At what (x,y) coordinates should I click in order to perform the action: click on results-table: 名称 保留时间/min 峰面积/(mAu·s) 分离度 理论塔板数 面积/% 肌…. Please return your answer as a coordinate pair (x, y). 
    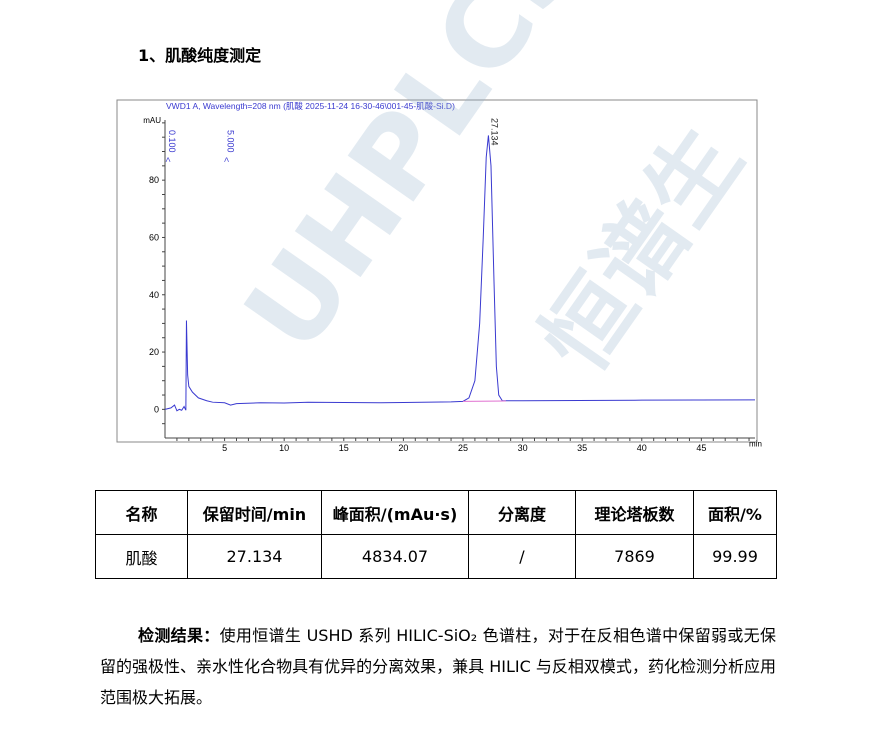
    Looking at the image, I should click on (436, 534).